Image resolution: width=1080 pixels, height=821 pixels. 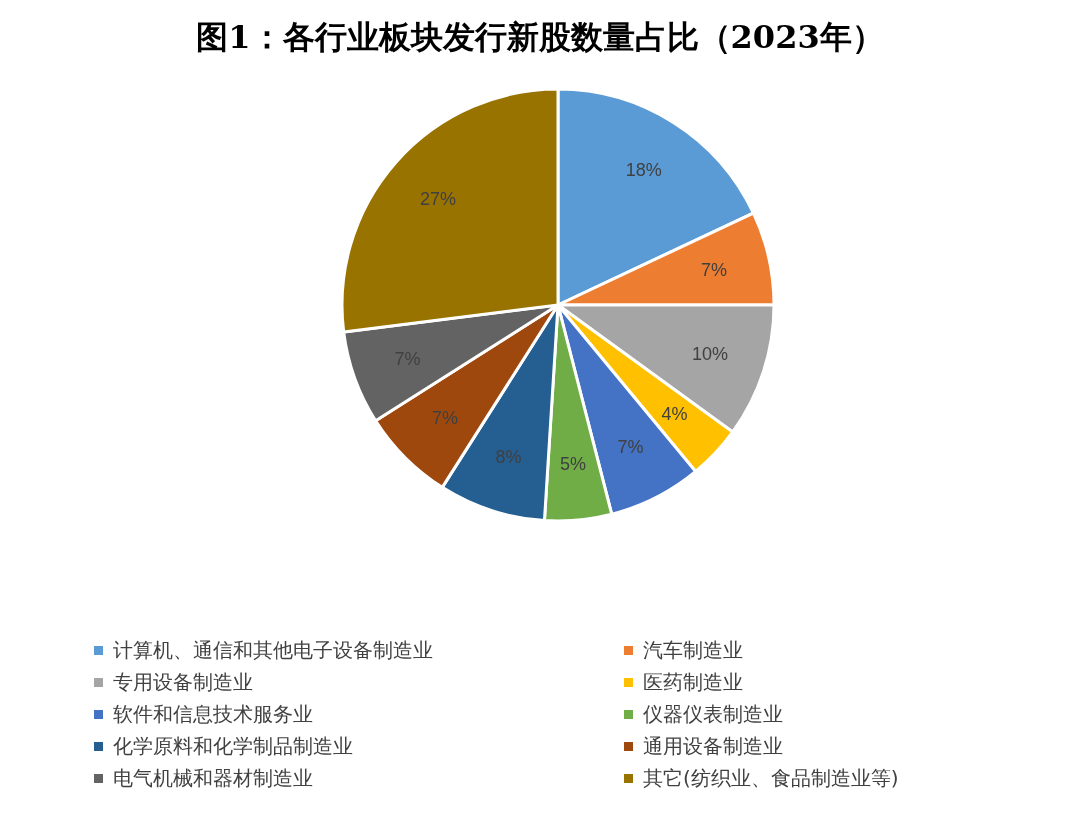 I want to click on legend-label: 其它(纺织业、食品制造业等), so click(x=771, y=778).